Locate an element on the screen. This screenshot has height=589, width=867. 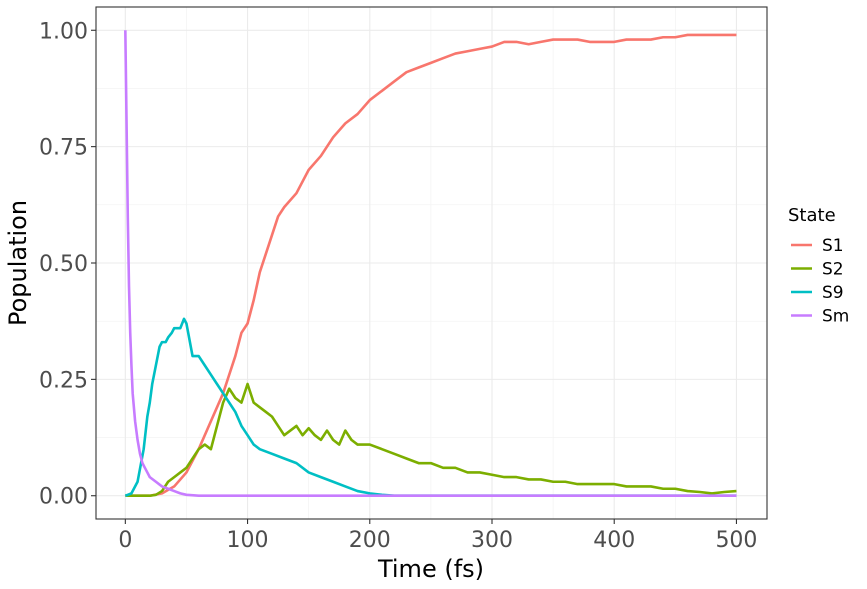
x-tick-label: 200 is located at coordinates (370, 540).